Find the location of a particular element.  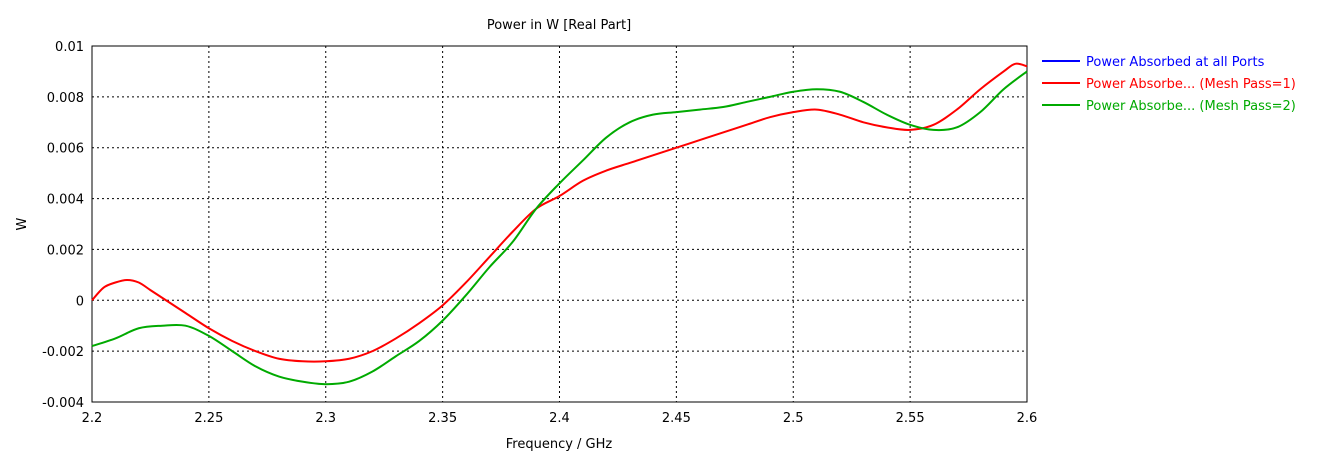

x-tick-label: 2.25 is located at coordinates (208, 418).